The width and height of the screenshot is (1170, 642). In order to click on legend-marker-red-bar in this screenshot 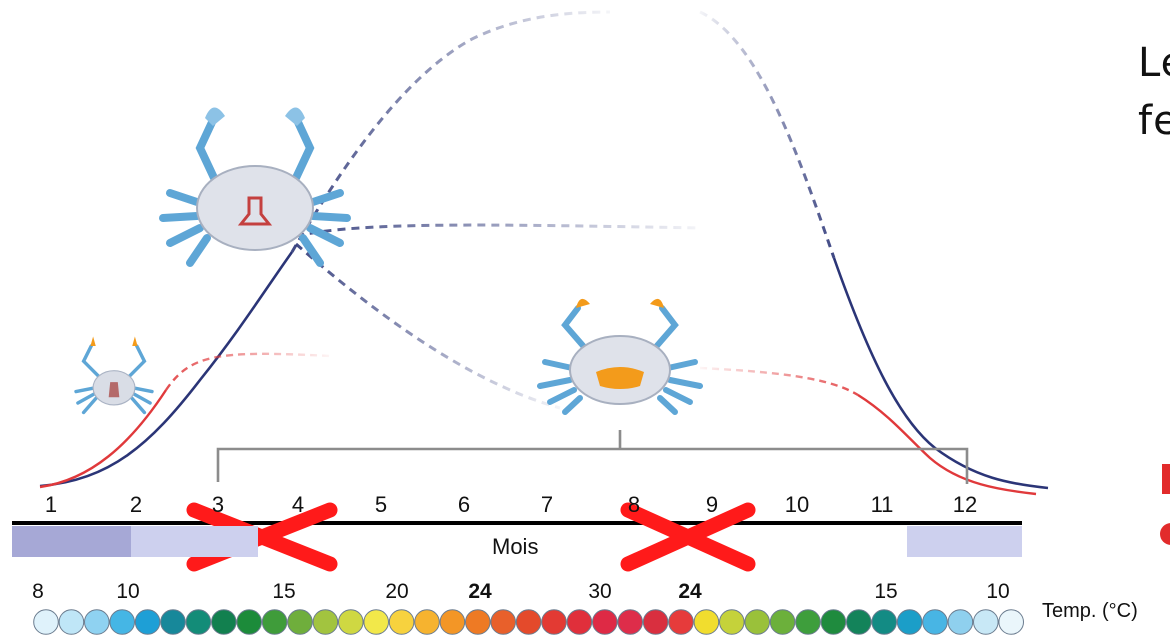, I will do `click(1166, 479)`.